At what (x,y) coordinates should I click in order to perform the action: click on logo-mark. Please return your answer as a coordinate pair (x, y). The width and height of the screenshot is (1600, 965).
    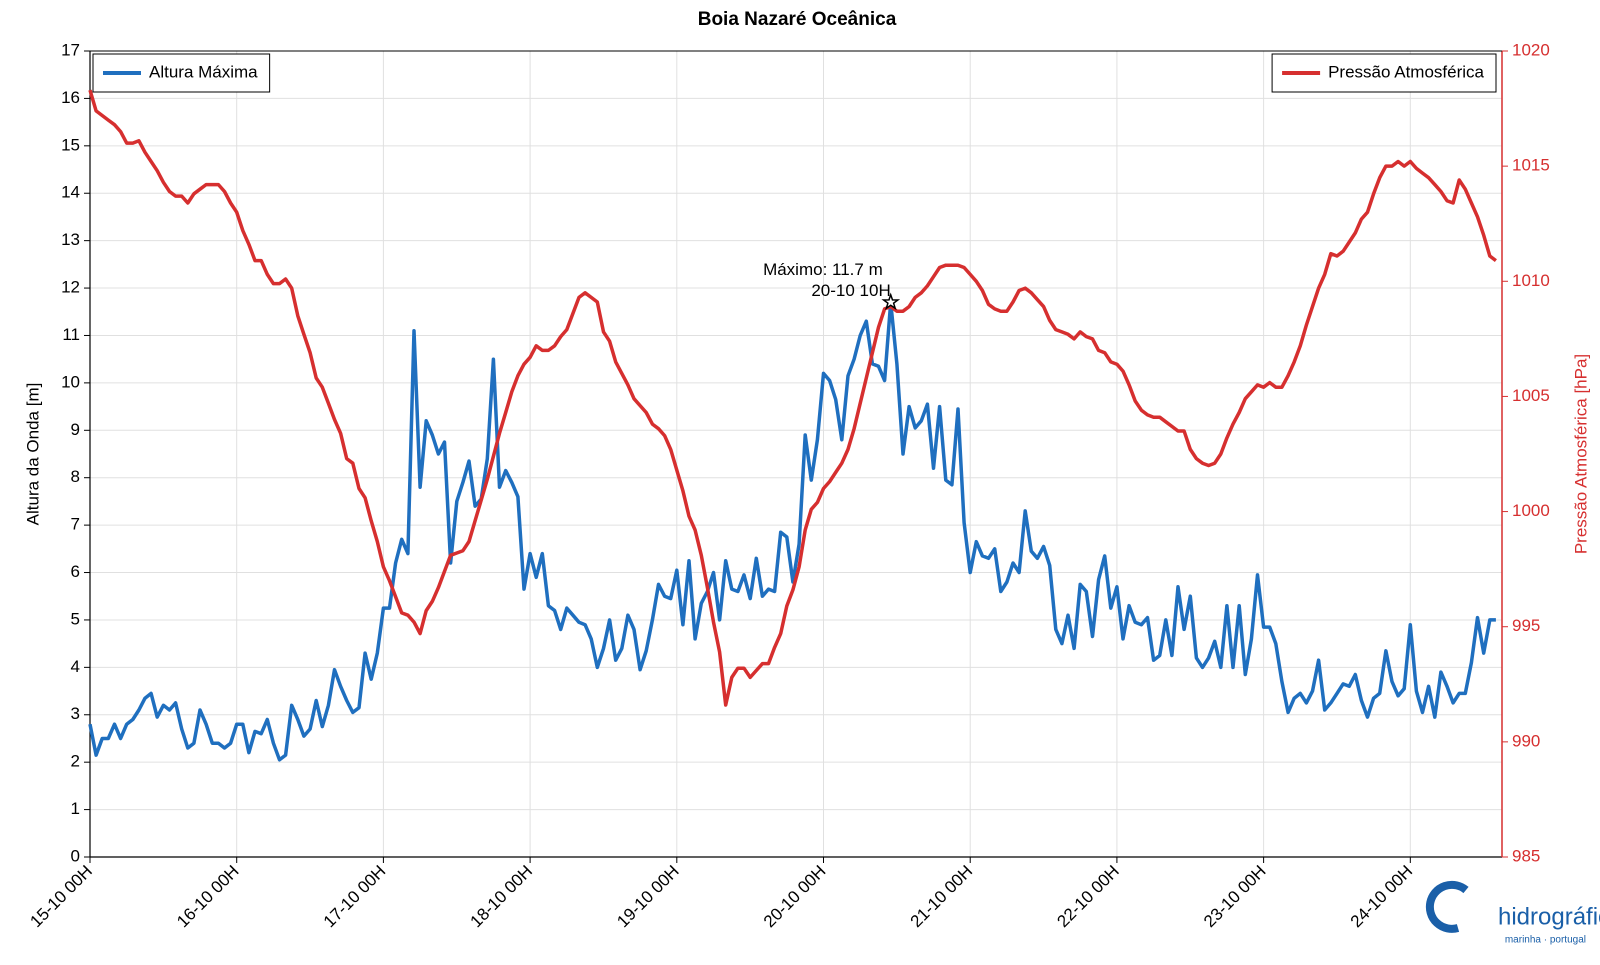
    Looking at the image, I should click on (1447, 906).